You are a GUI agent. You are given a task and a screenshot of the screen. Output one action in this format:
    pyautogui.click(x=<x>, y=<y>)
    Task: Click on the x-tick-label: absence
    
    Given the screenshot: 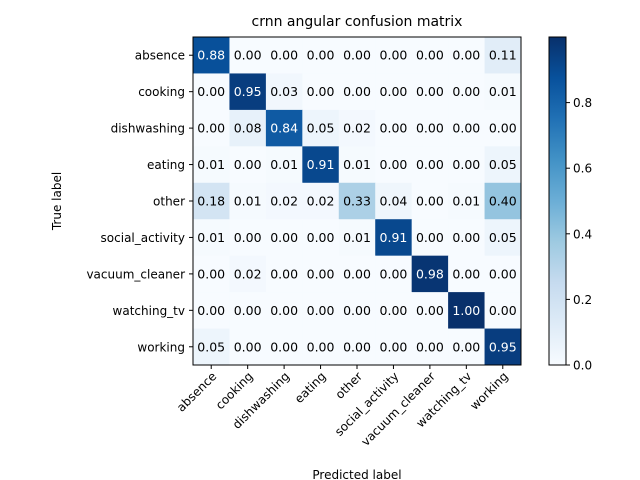 What is the action you would take?
    pyautogui.click(x=196, y=391)
    